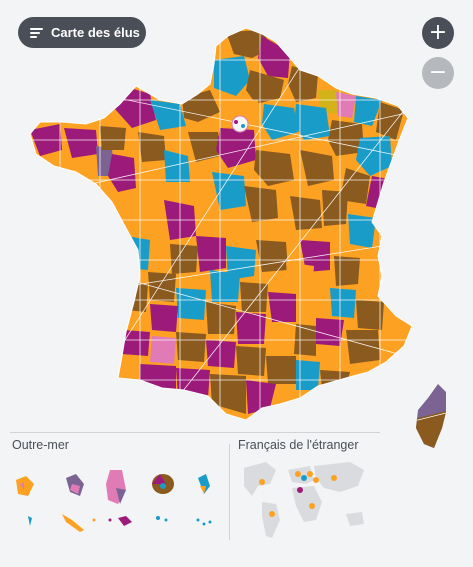  What do you see at coordinates (166, 520) in the screenshot?
I see `stmartin-dot` at bounding box center [166, 520].